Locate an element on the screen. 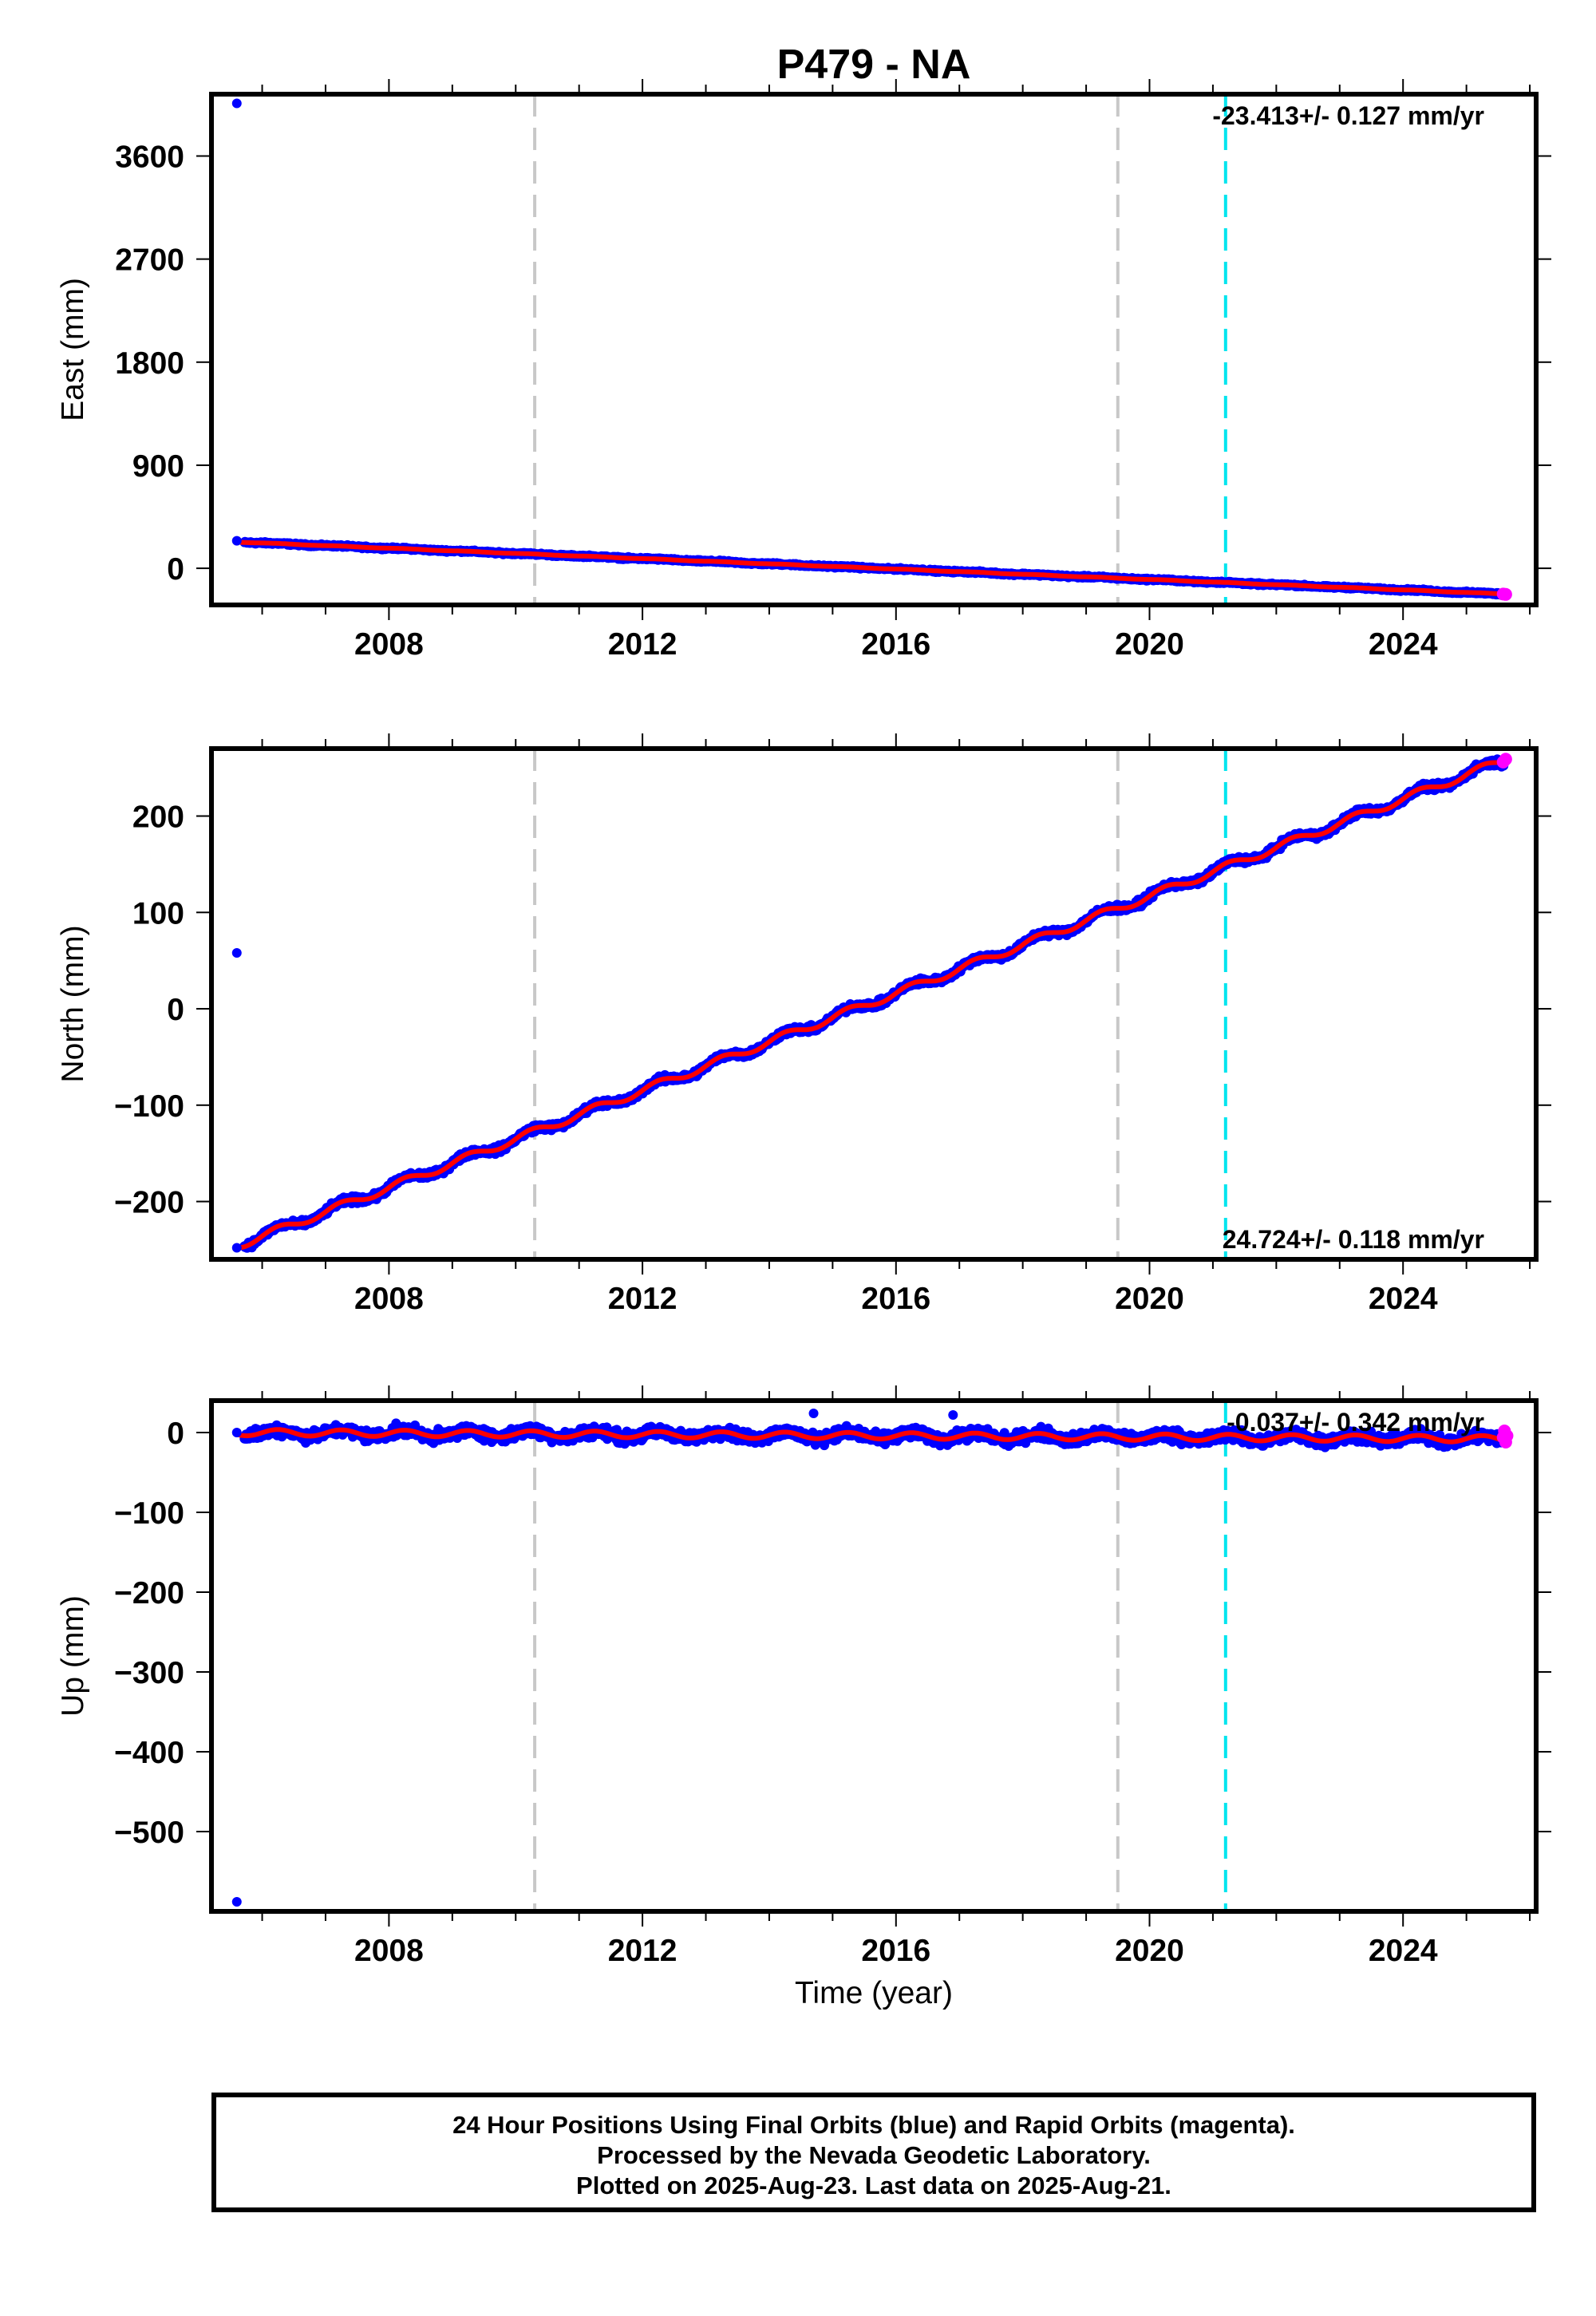 Image resolution: width=1596 pixels, height=2316 pixels. east-y-tick-label: 3600 is located at coordinates (149, 157).